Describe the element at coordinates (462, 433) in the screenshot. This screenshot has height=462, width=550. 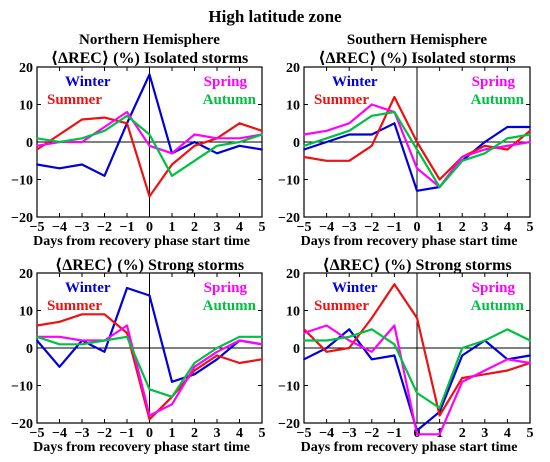
I see `x-tick-label: 2` at that location.